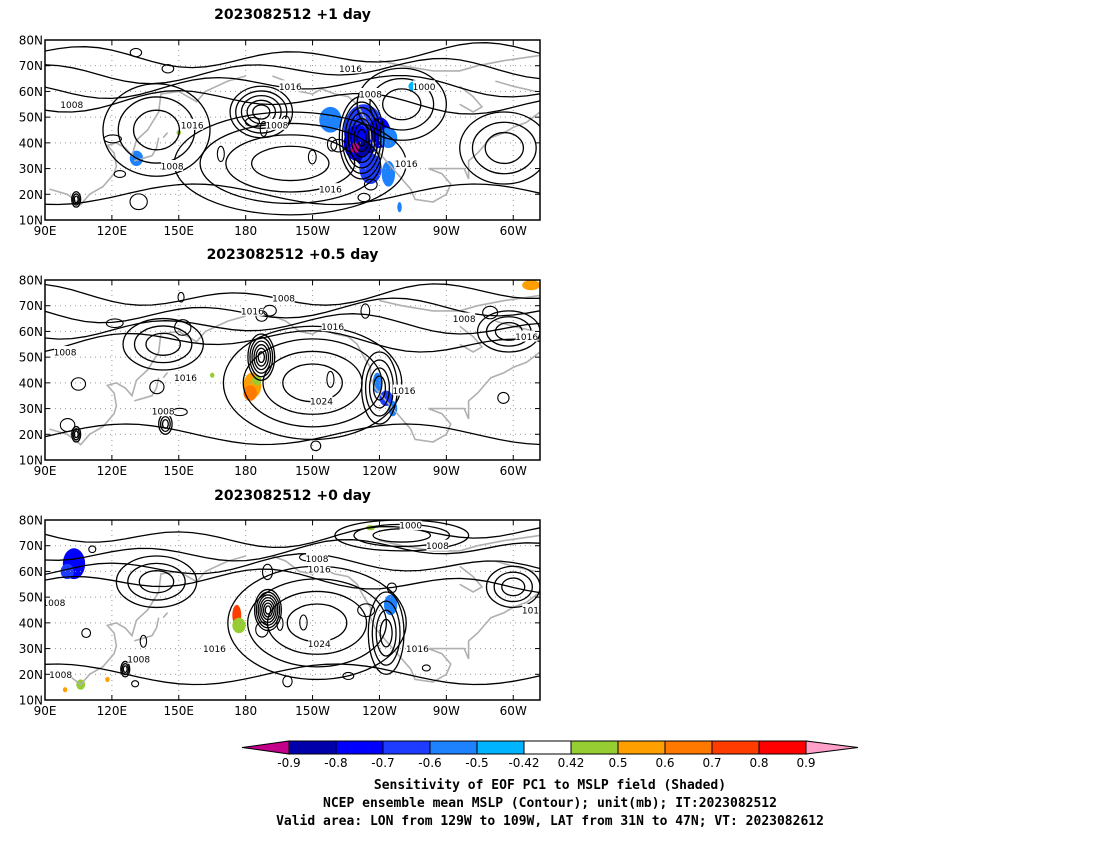  Describe the element at coordinates (31, 143) in the screenshot. I see `latitude-label: 40N` at that location.